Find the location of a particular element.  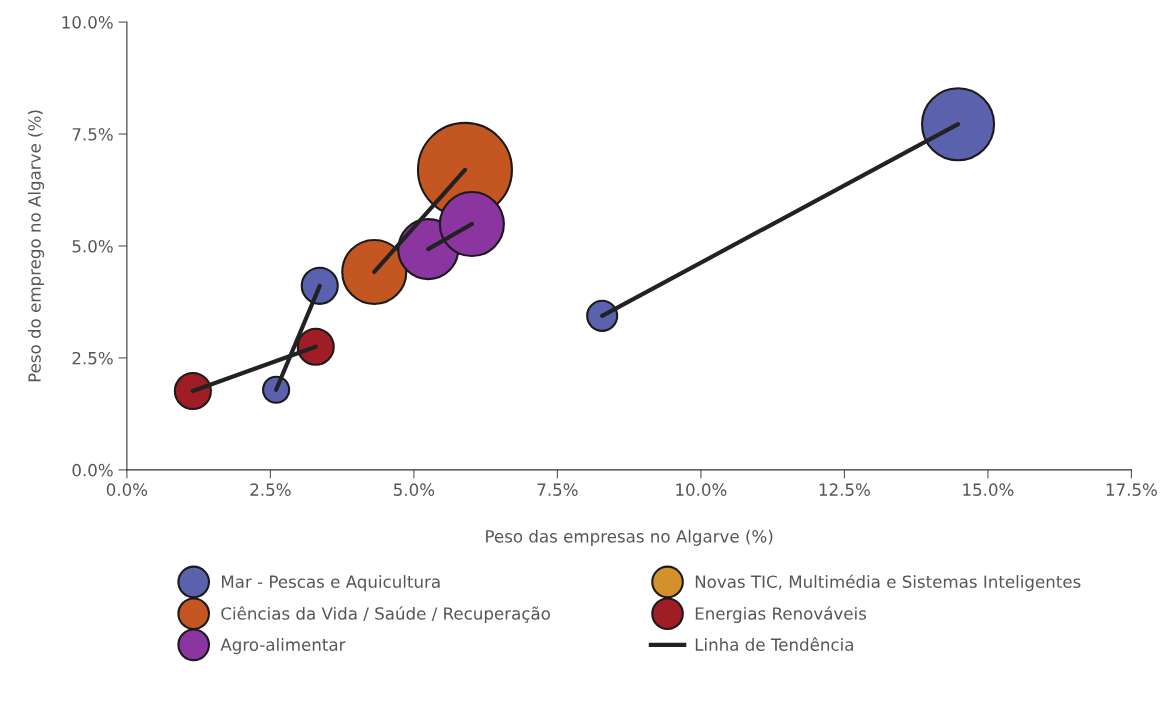

y-axis-title: Peso do emprego no Algarve (%) is located at coordinates (36, 246).